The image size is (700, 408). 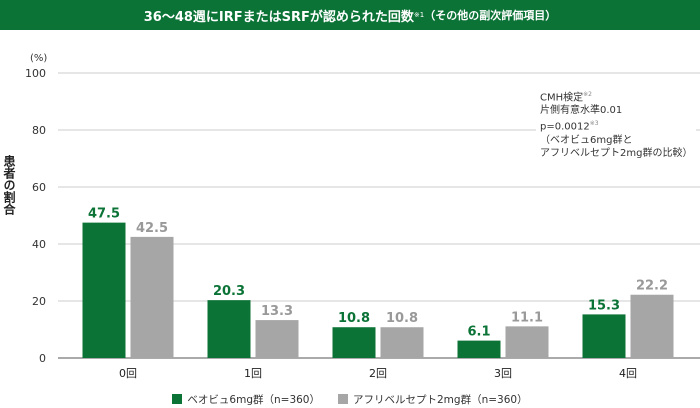 What do you see at coordinates (253, 400) in the screenshot?
I see `legend-label: ベオビュ6mg群（n=360）` at bounding box center [253, 400].